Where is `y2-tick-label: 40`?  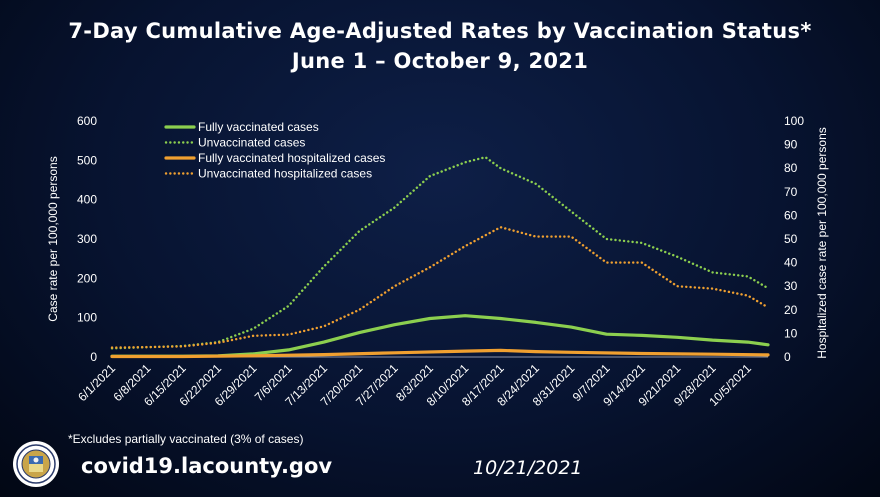
y2-tick-label: 40 is located at coordinates (791, 263).